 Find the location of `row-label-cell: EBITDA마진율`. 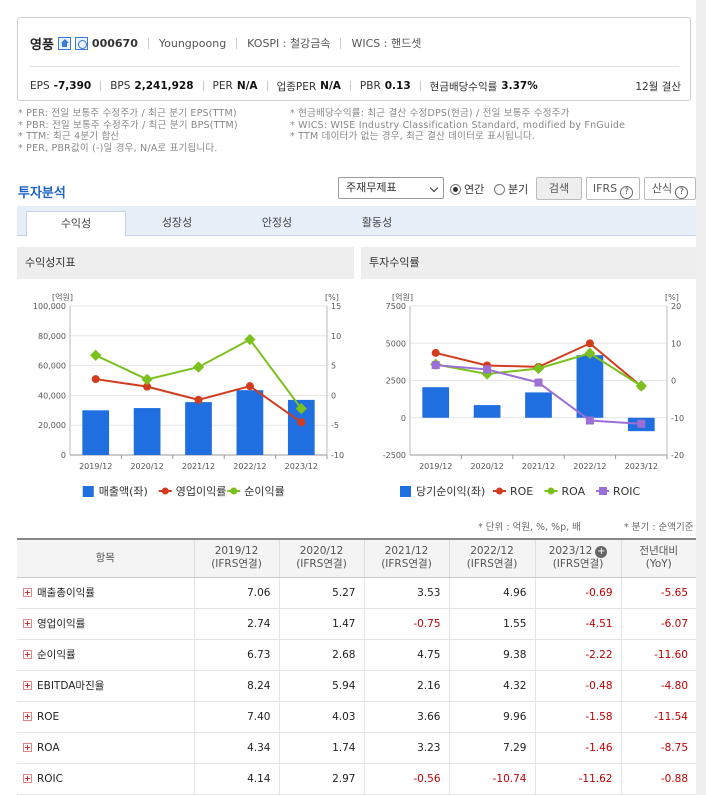

row-label-cell: EBITDA마진율 is located at coordinates (105, 686).